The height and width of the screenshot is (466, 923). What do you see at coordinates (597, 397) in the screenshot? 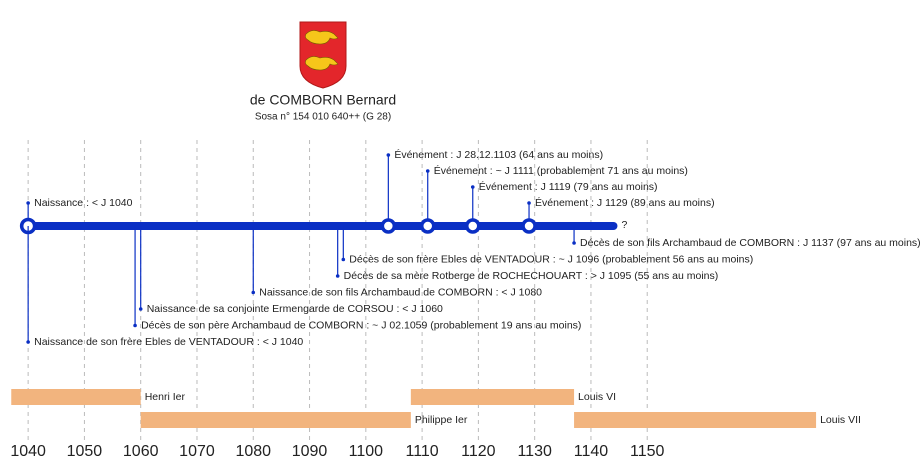
I see `reign-label: Louis VI` at bounding box center [597, 397].